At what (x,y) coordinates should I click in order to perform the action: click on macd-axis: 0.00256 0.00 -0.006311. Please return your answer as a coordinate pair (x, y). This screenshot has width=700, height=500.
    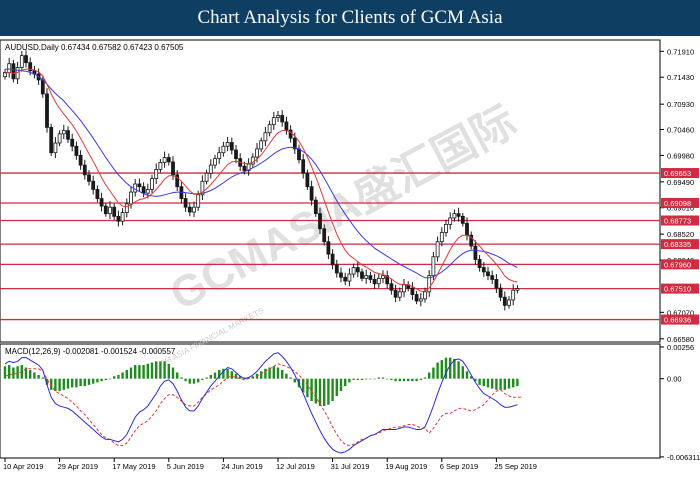
    Looking at the image, I should click on (680, 402).